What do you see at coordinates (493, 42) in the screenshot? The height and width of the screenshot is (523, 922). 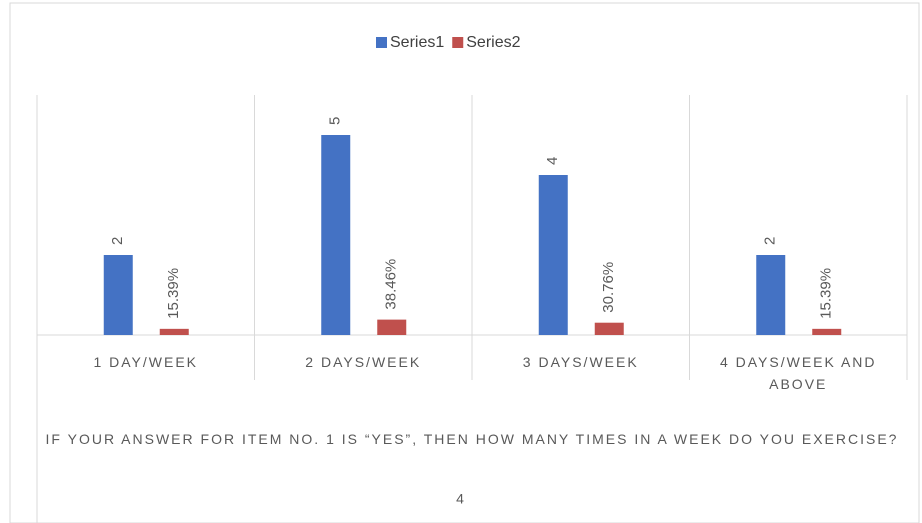 I see `legend-label: Series2` at bounding box center [493, 42].